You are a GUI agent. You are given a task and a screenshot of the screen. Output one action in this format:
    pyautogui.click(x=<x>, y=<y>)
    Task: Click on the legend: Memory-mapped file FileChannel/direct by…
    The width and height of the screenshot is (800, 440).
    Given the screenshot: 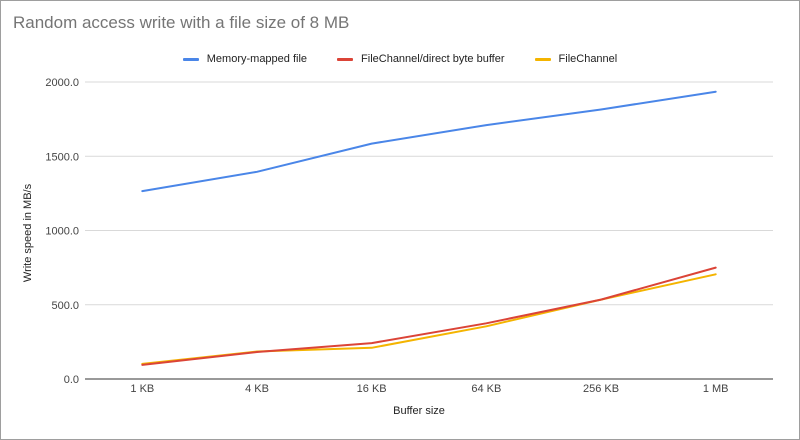 What is the action you would take?
    pyautogui.click(x=400, y=59)
    